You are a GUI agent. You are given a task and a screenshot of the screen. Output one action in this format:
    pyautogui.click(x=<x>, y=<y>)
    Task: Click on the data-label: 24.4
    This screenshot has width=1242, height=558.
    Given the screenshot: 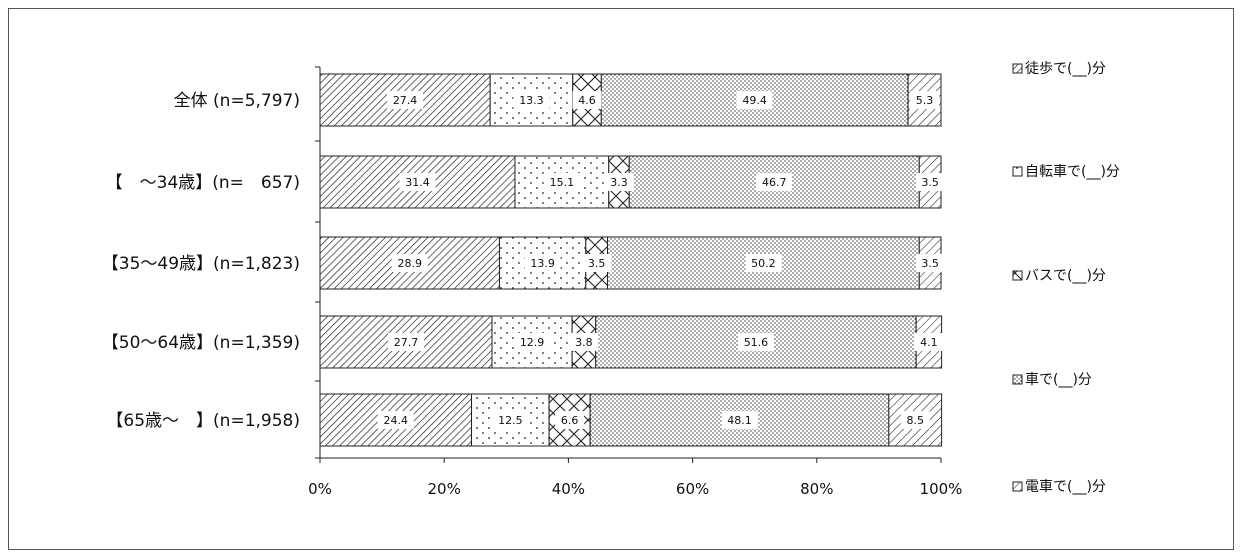 What is the action you would take?
    pyautogui.click(x=396, y=420)
    